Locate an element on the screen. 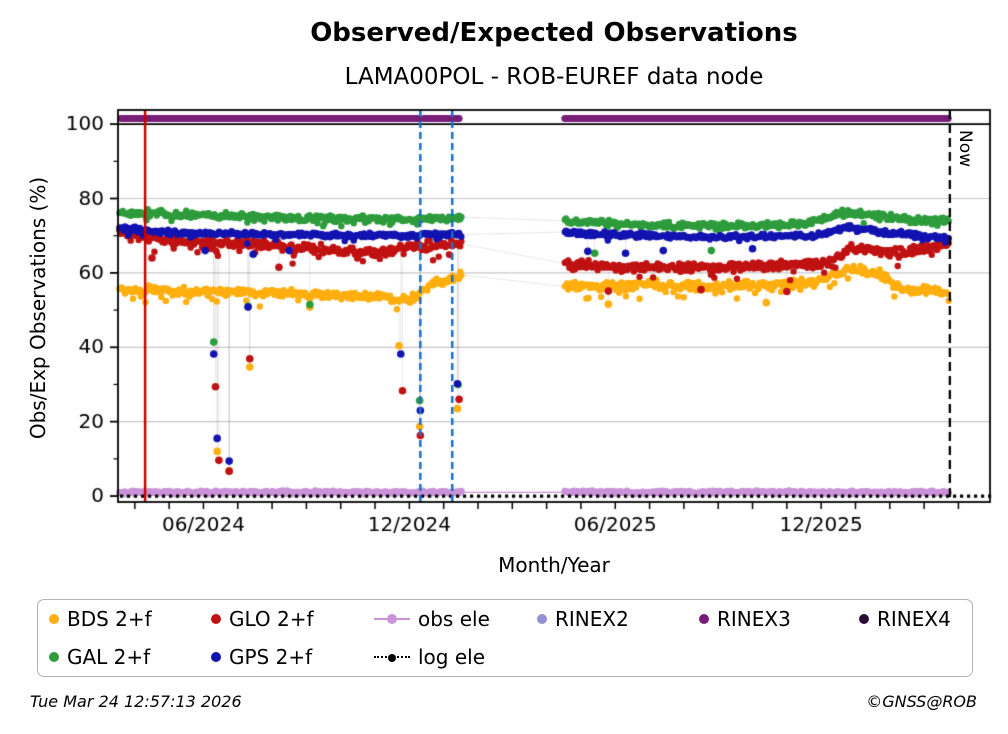 The image size is (1008, 734). legend-item-gal-2-f: GAL 2+f is located at coordinates (99, 657).